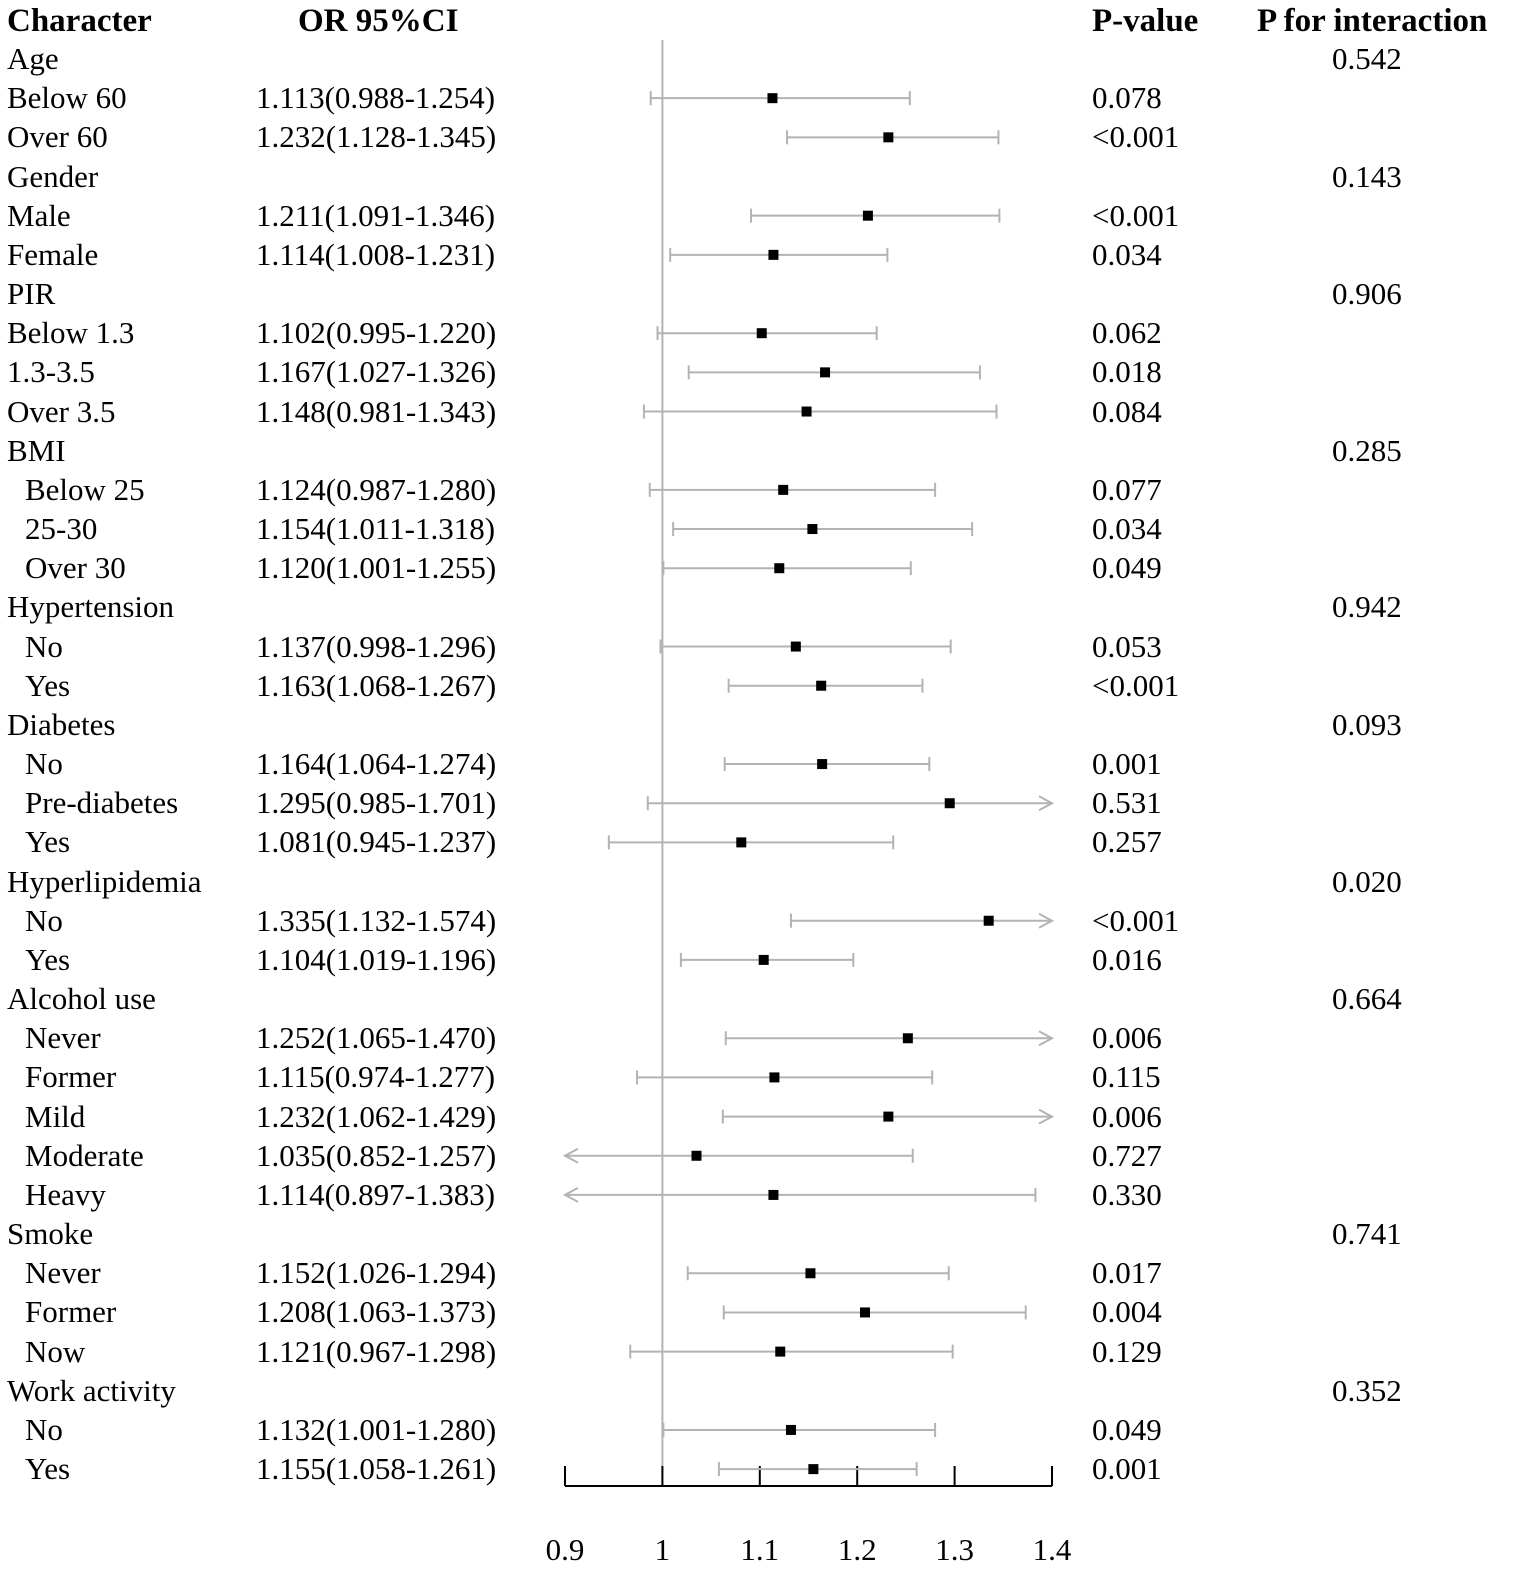 This screenshot has width=1535, height=1571. What do you see at coordinates (81, 999) in the screenshot?
I see `group-label: Alcohol use` at bounding box center [81, 999].